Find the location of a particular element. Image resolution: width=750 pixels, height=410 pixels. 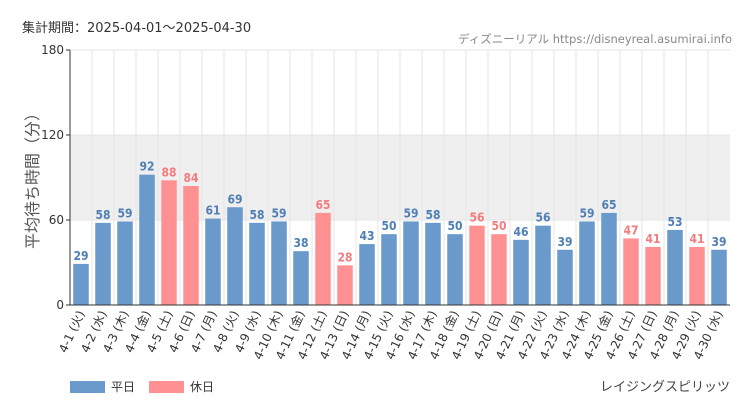

legend-item-weekday: 平日 is located at coordinates (102, 386).